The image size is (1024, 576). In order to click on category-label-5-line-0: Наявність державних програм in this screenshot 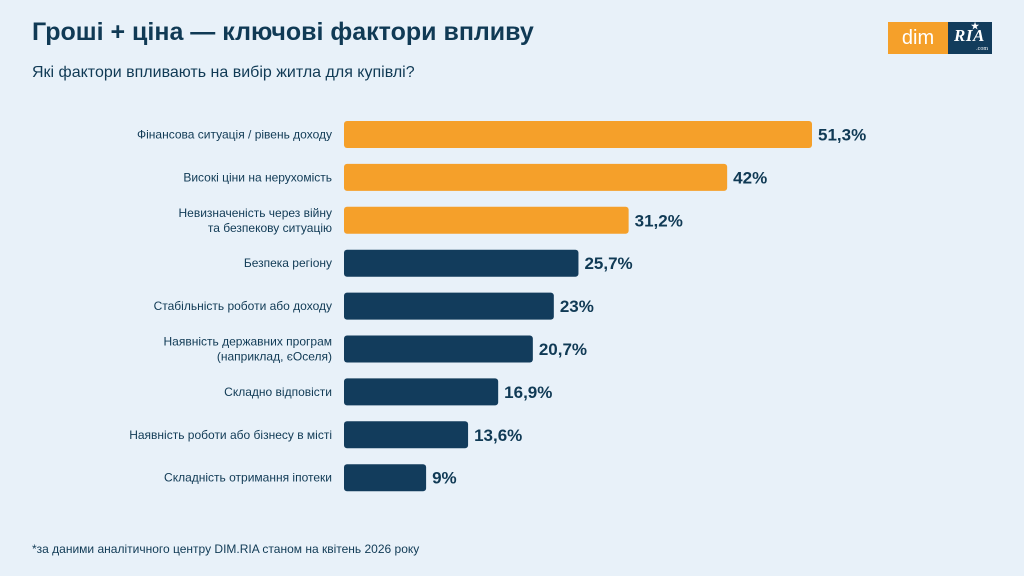, I will do `click(248, 342)`.